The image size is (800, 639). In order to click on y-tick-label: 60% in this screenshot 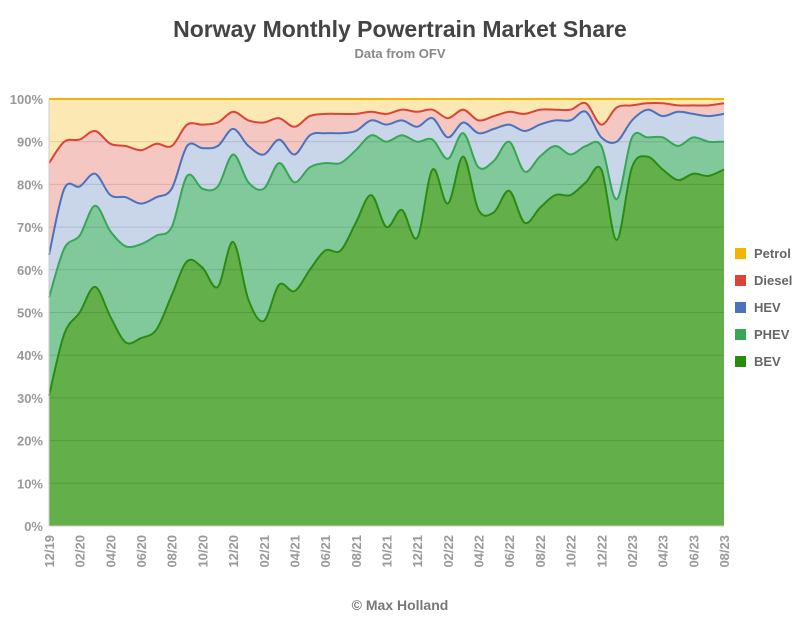, I will do `click(30, 270)`.